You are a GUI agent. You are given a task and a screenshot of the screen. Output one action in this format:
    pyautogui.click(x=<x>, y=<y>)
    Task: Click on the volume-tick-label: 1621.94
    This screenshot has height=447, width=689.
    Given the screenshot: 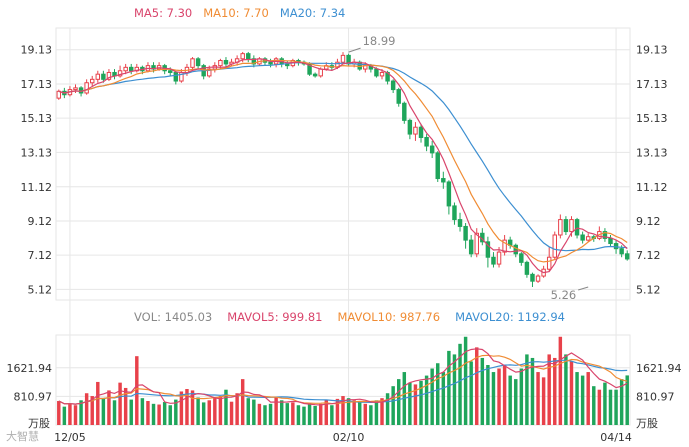 What is the action you would take?
    pyautogui.click(x=659, y=368)
    